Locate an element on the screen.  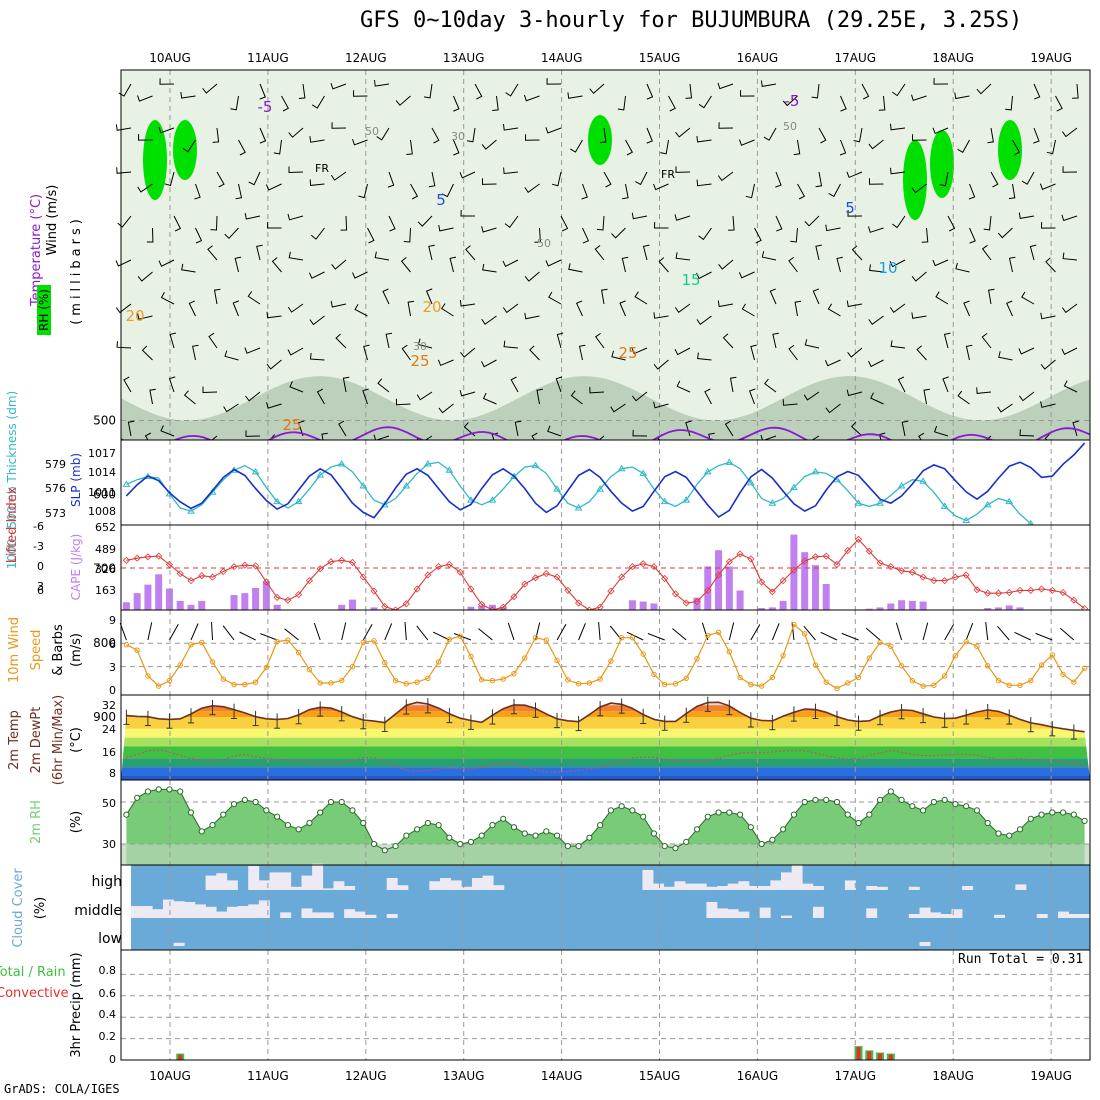
x-tick-label-top: 17AUG is located at coordinates (856, 58).